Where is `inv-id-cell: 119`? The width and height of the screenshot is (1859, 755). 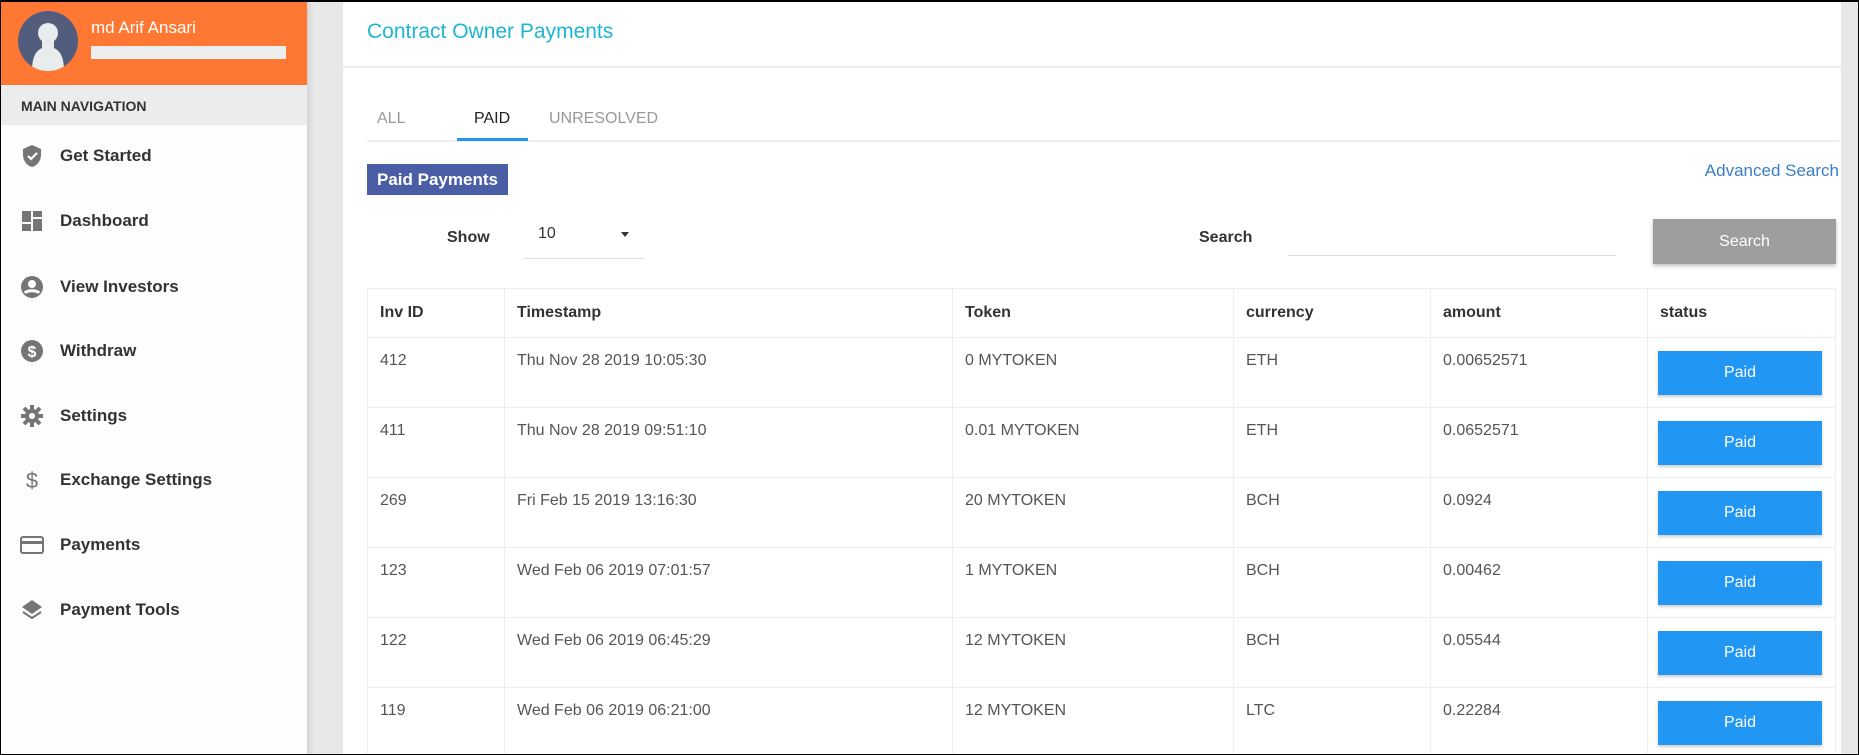 inv-id-cell: 119 is located at coordinates (436, 720).